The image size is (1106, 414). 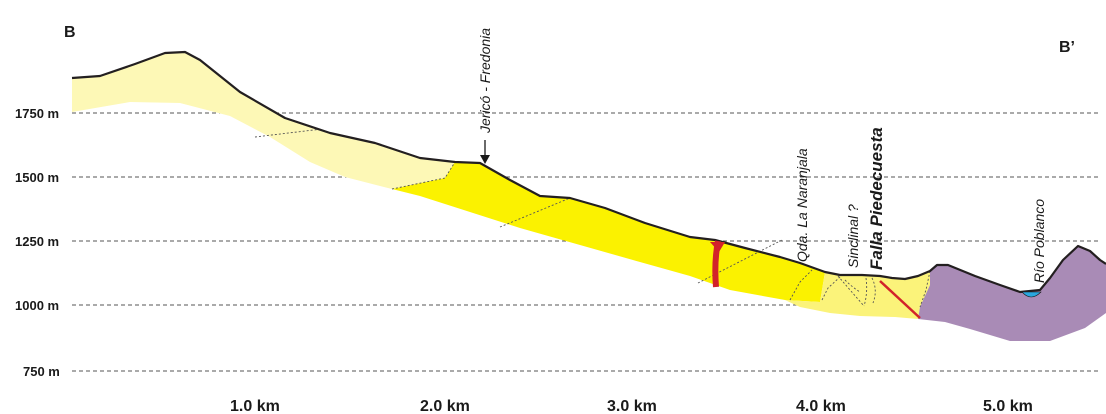 What do you see at coordinates (263, 120) in the screenshot?
I see `unit-pale-yellow-upper` at bounding box center [263, 120].